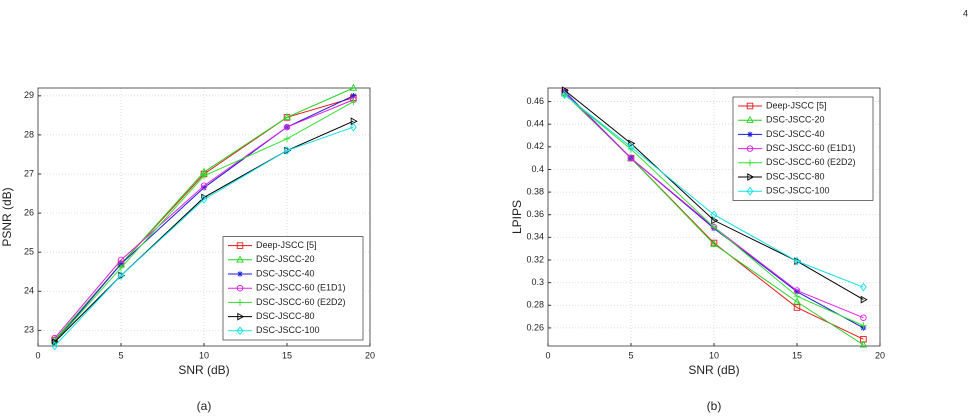  What do you see at coordinates (29, 252) in the screenshot?
I see `y-tick-label: 25` at bounding box center [29, 252].